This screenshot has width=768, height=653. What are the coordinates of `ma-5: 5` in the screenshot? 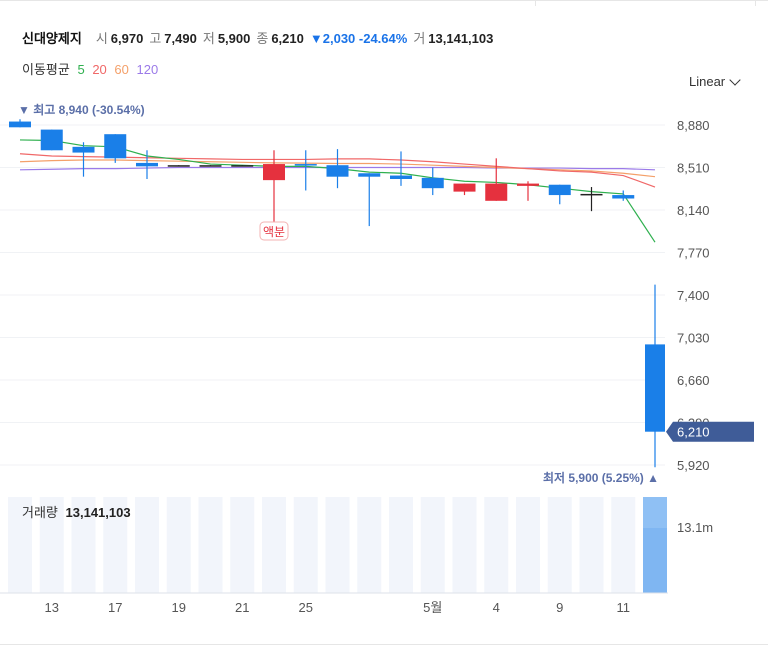 It's located at (81, 69).